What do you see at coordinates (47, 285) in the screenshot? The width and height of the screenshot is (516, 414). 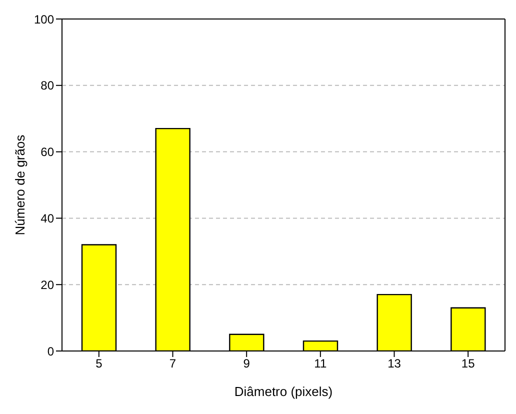 I see `y-tick-label: 20` at bounding box center [47, 285].